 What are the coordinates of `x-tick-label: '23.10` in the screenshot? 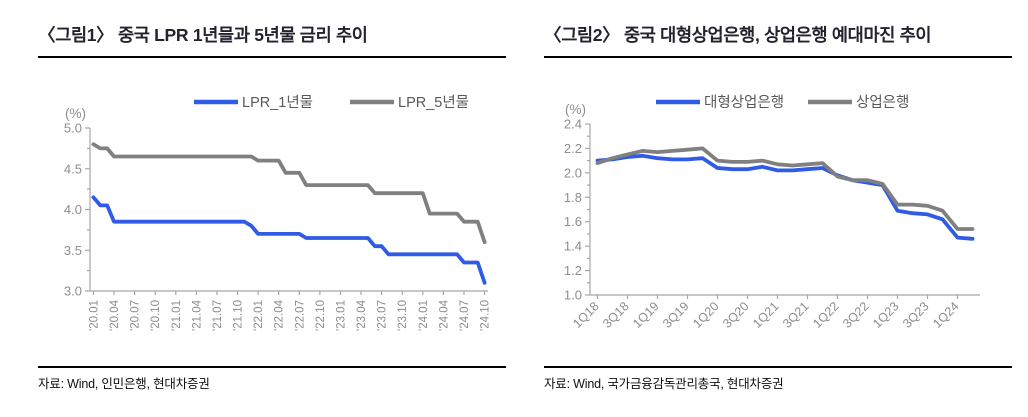 It's located at (403, 315).